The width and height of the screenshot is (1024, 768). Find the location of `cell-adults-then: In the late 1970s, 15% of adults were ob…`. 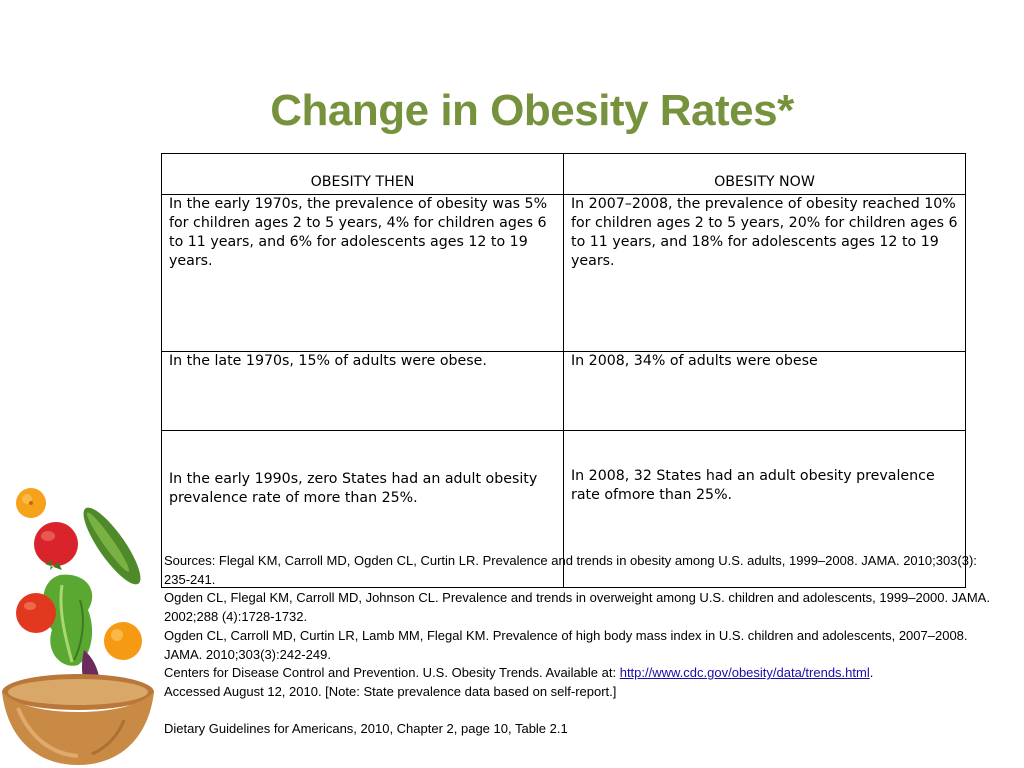

cell-adults-then: In the late 1970s, 15% of adults were ob… is located at coordinates (362, 391).